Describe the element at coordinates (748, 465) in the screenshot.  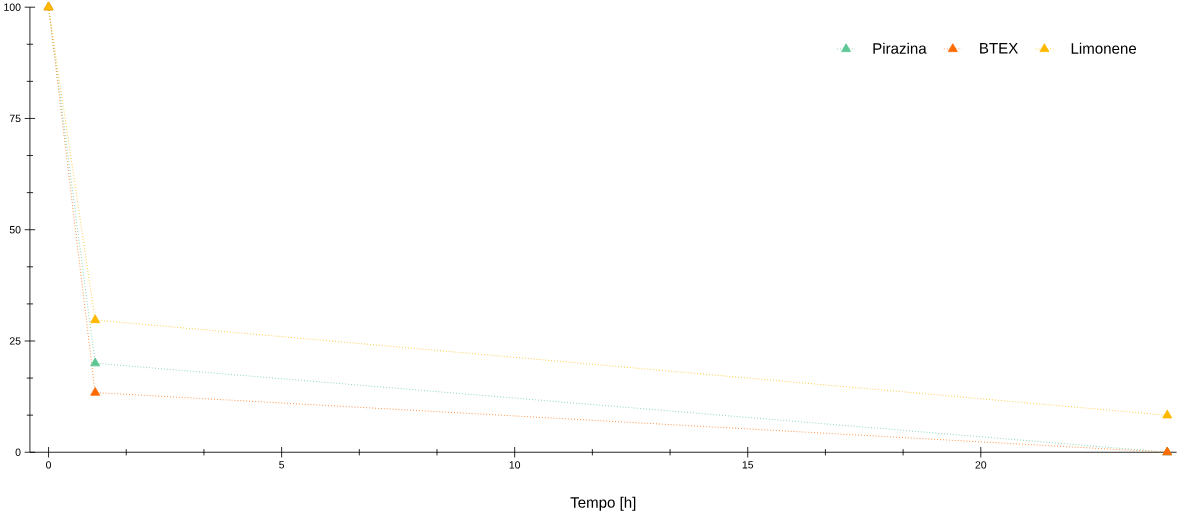
I see `x-tick-label: 15` at that location.